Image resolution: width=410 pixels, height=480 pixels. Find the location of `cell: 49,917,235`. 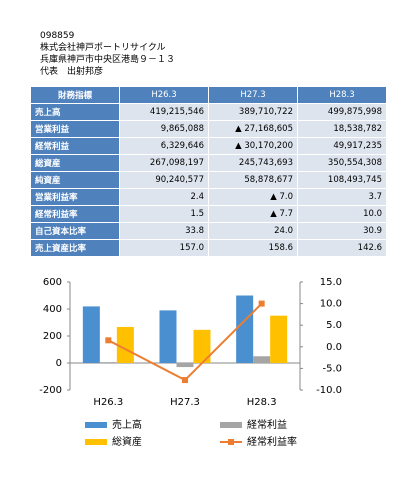

cell: 49,917,235 is located at coordinates (342, 146).